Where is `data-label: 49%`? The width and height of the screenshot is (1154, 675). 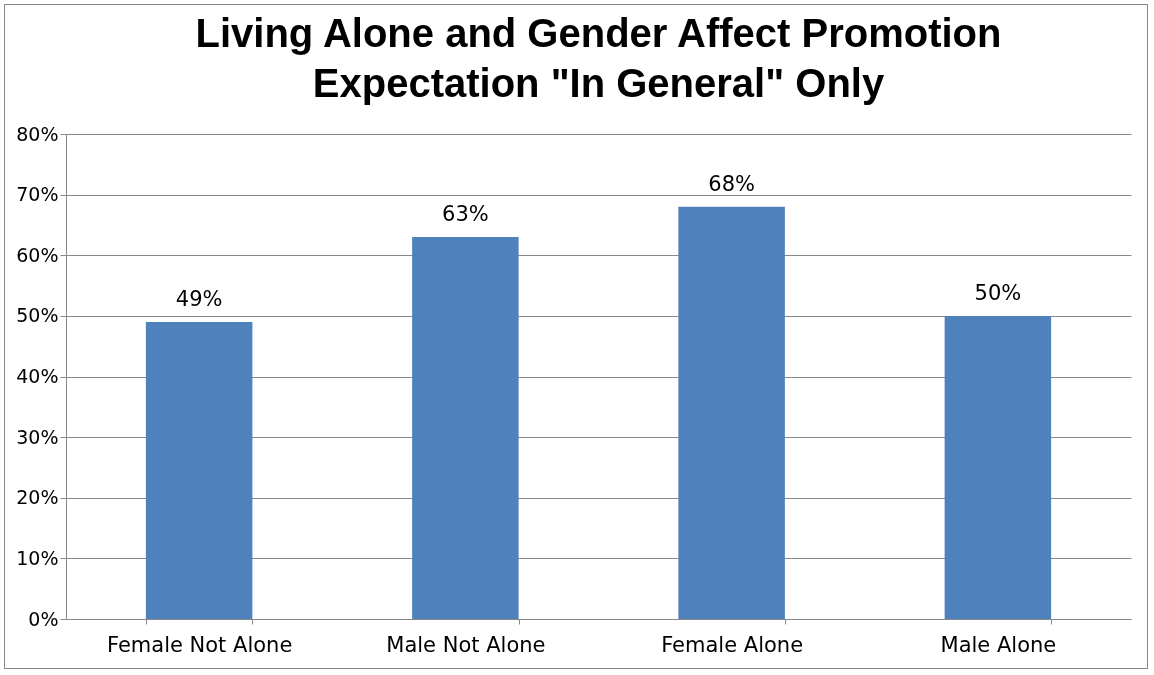 data-label: 49% is located at coordinates (199, 298).